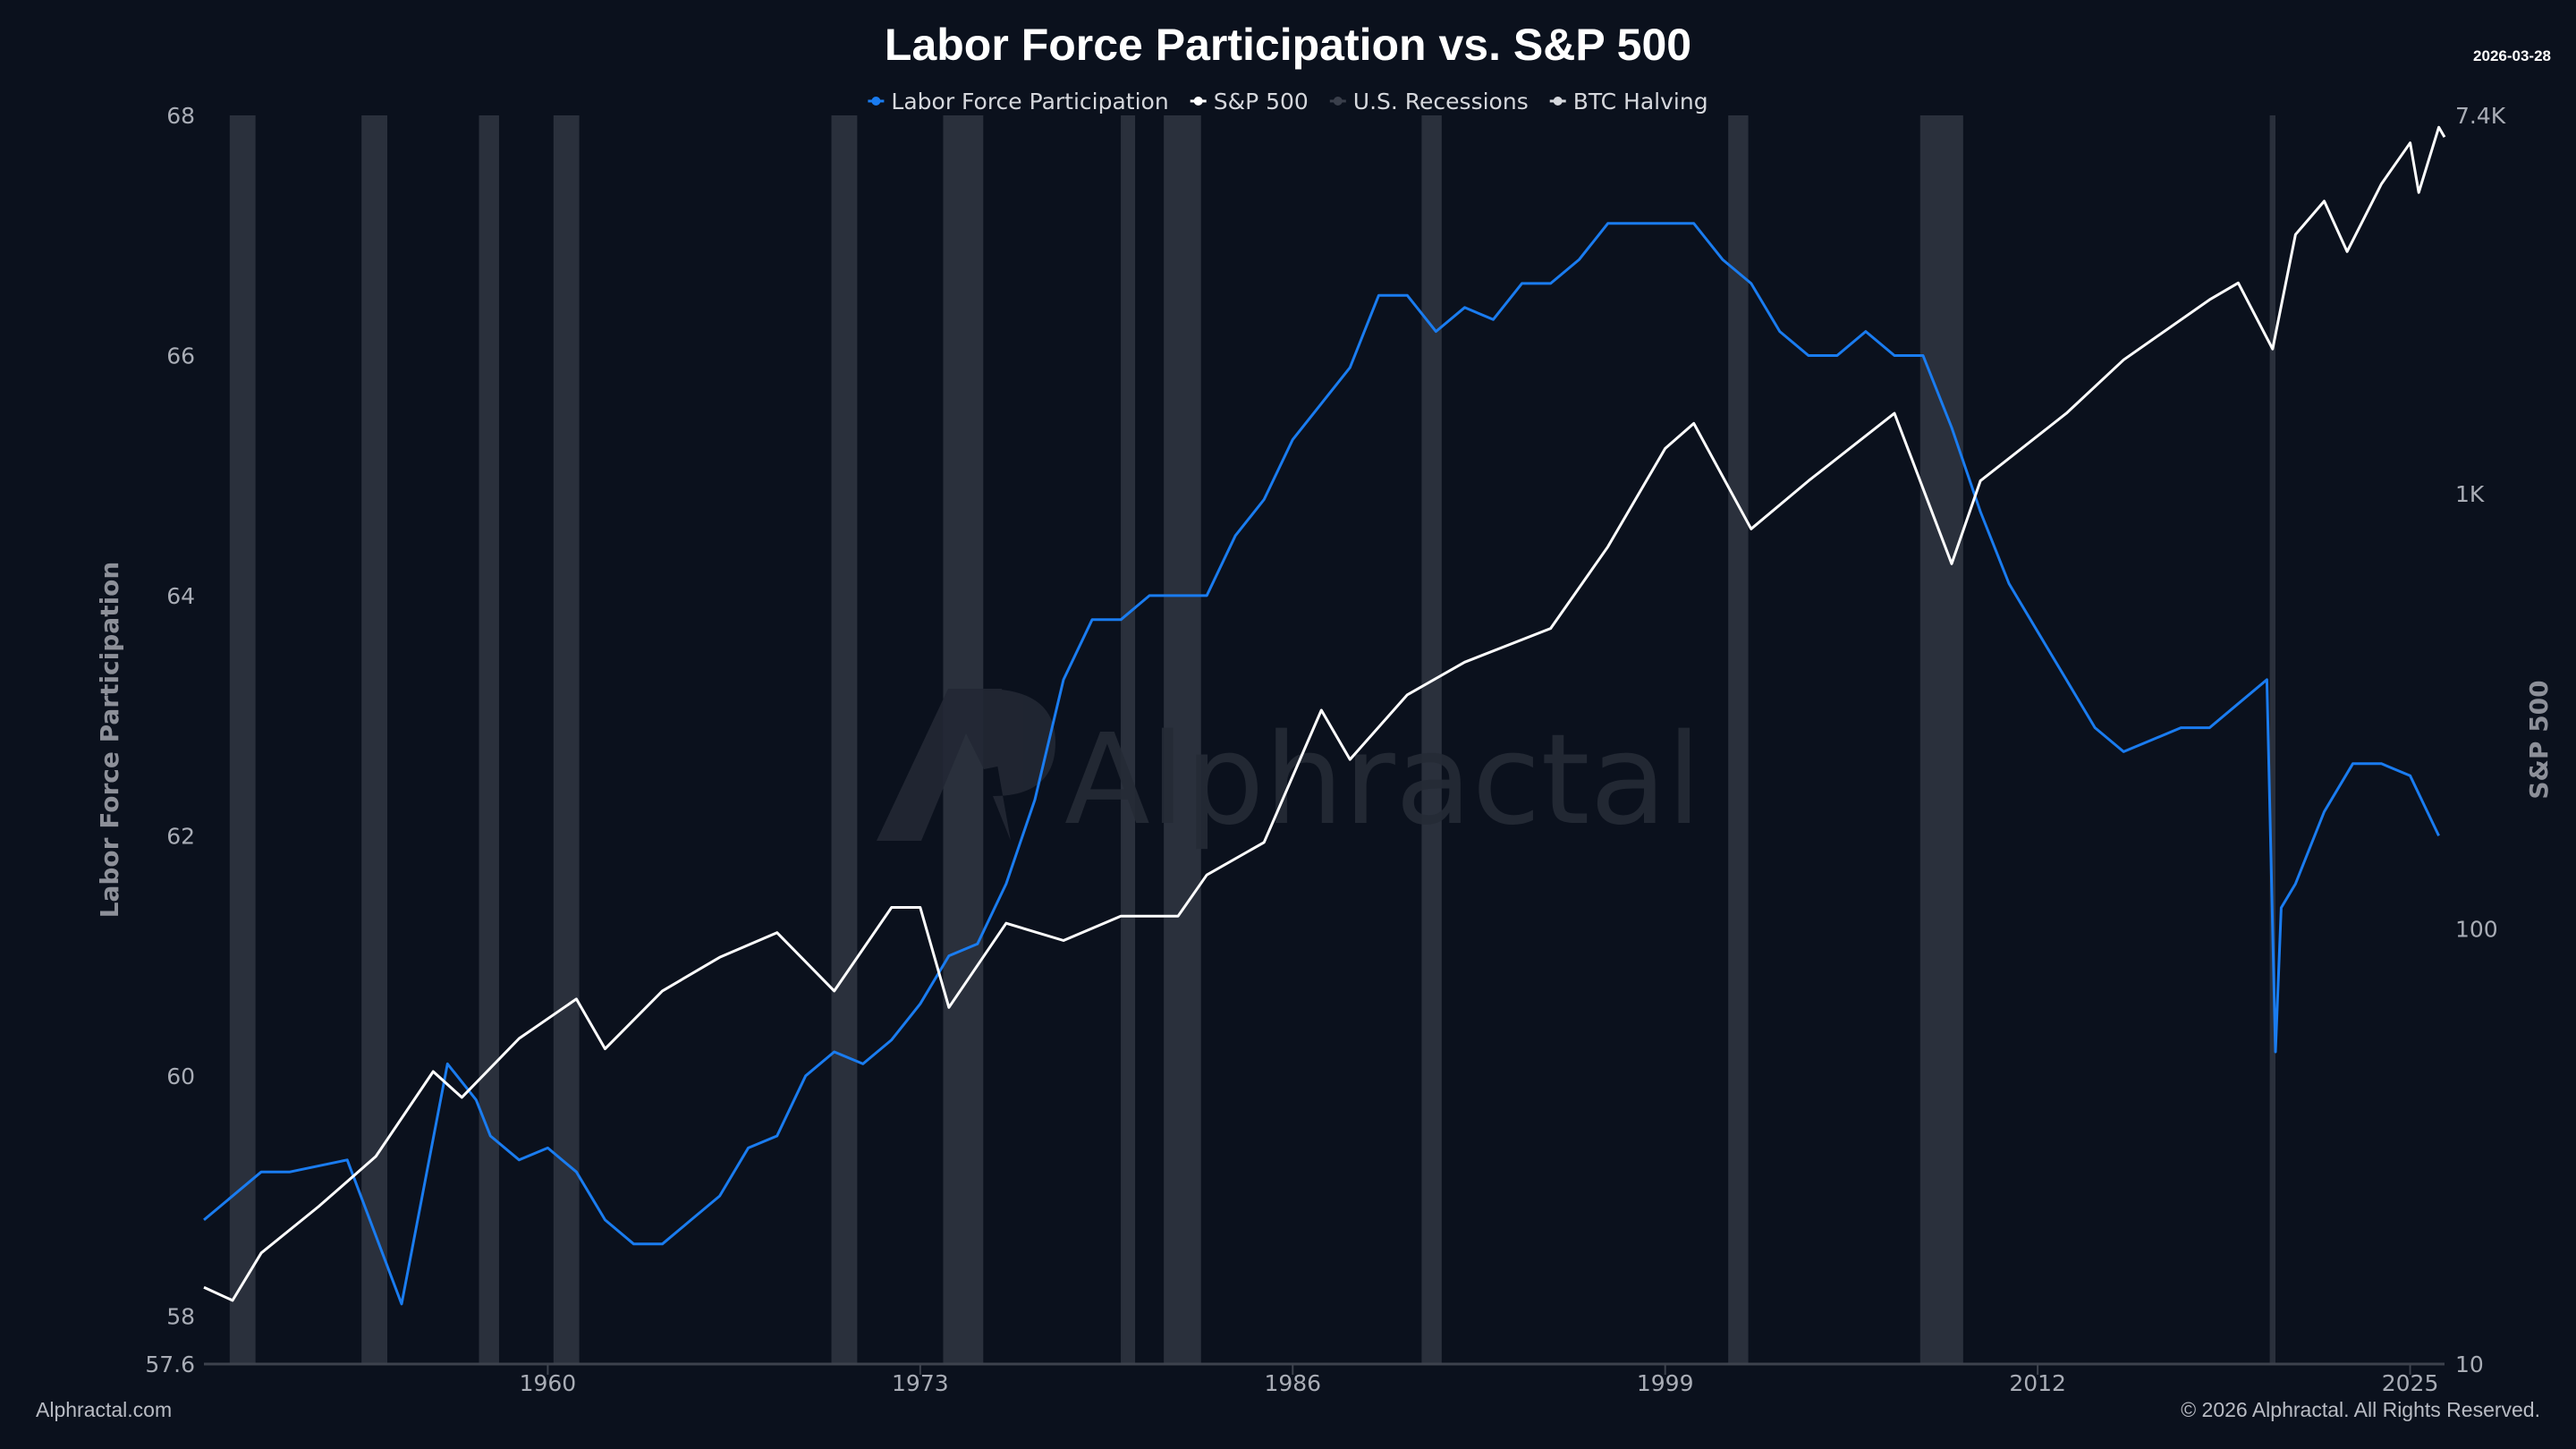 Image resolution: width=2576 pixels, height=1449 pixels. I want to click on legend-item-s-p-500: S&P 500, so click(1249, 101).